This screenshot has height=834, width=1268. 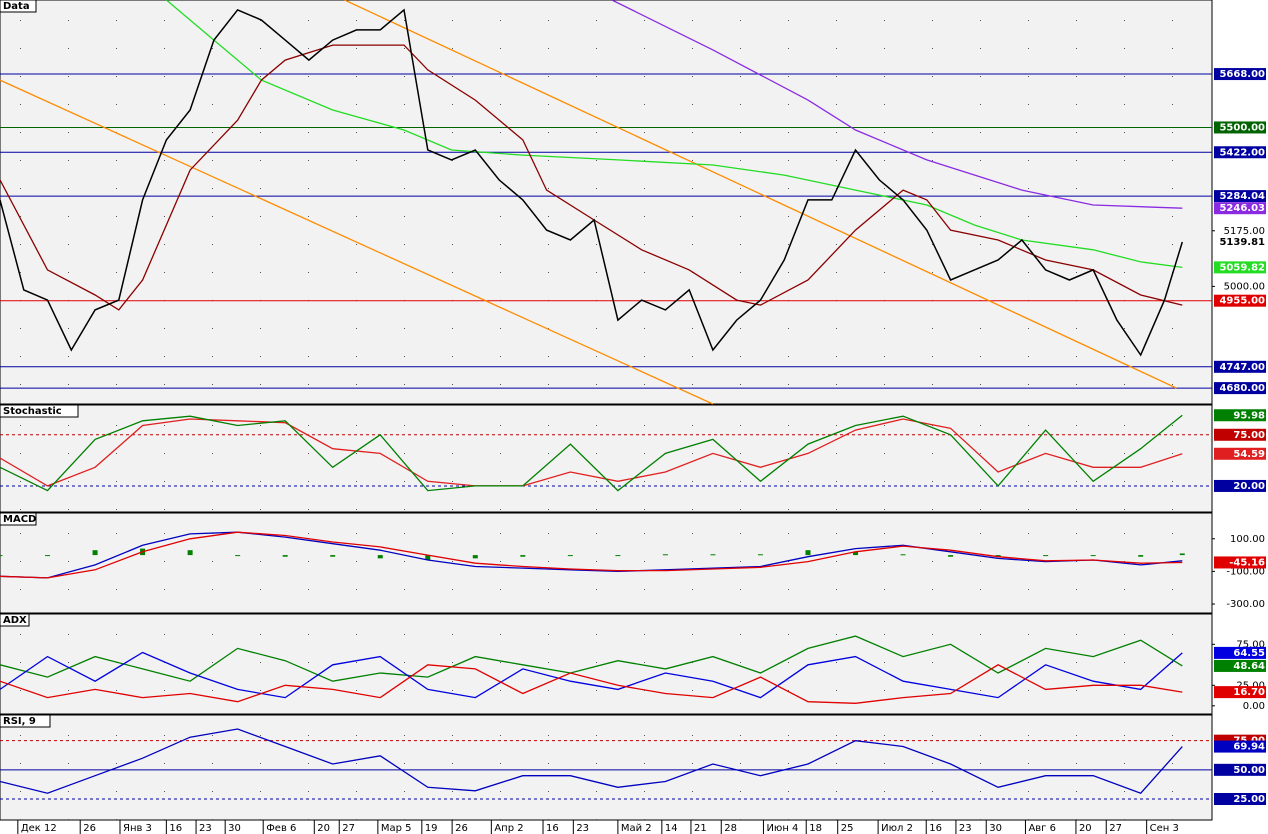 What do you see at coordinates (1240, 485) in the screenshot?
I see `level-label-box` at bounding box center [1240, 485].